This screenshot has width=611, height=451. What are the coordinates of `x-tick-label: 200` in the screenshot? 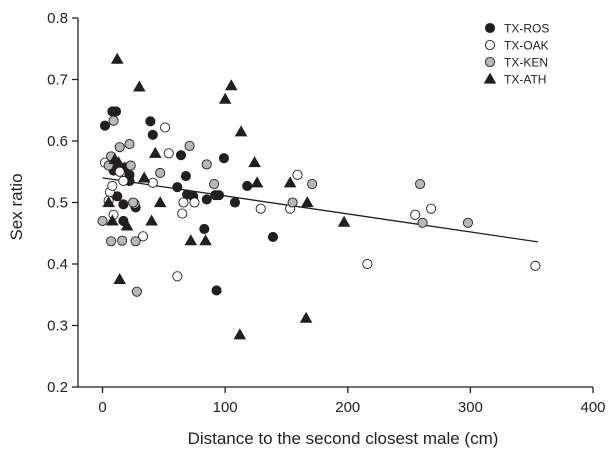 It's located at (347, 407).